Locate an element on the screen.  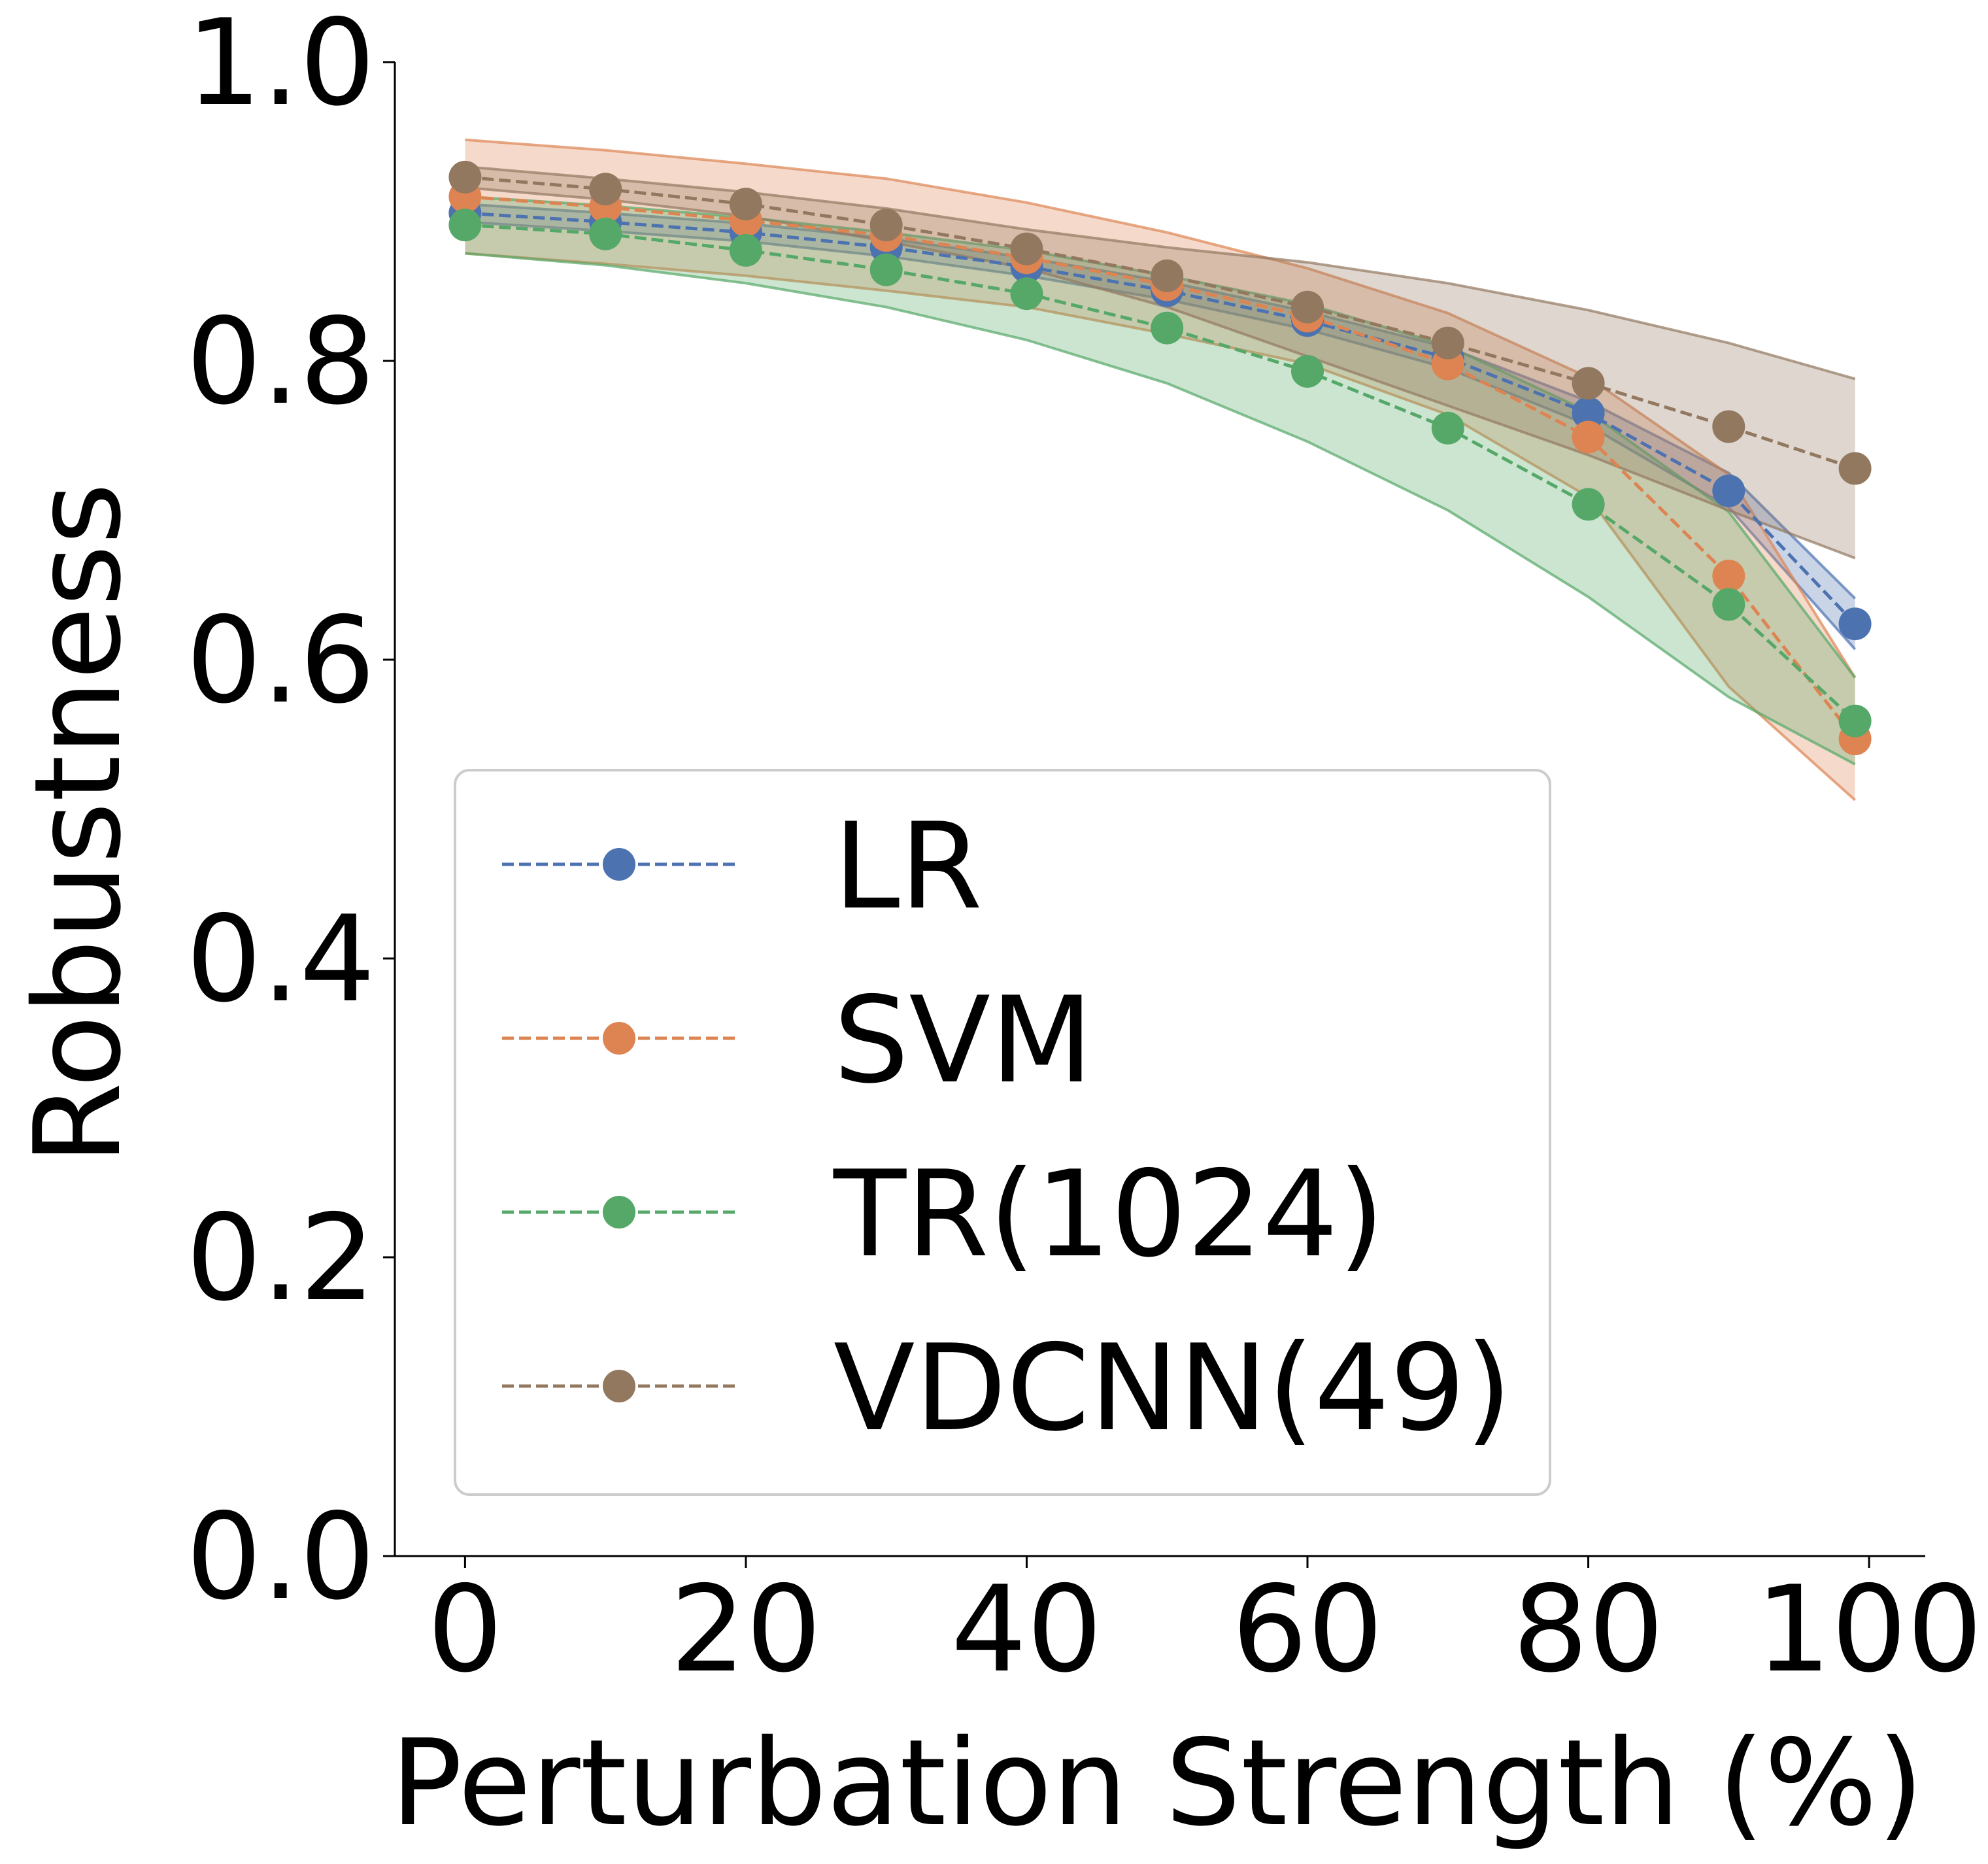
x-tick-label-0: 0 is located at coordinates (465, 1629).